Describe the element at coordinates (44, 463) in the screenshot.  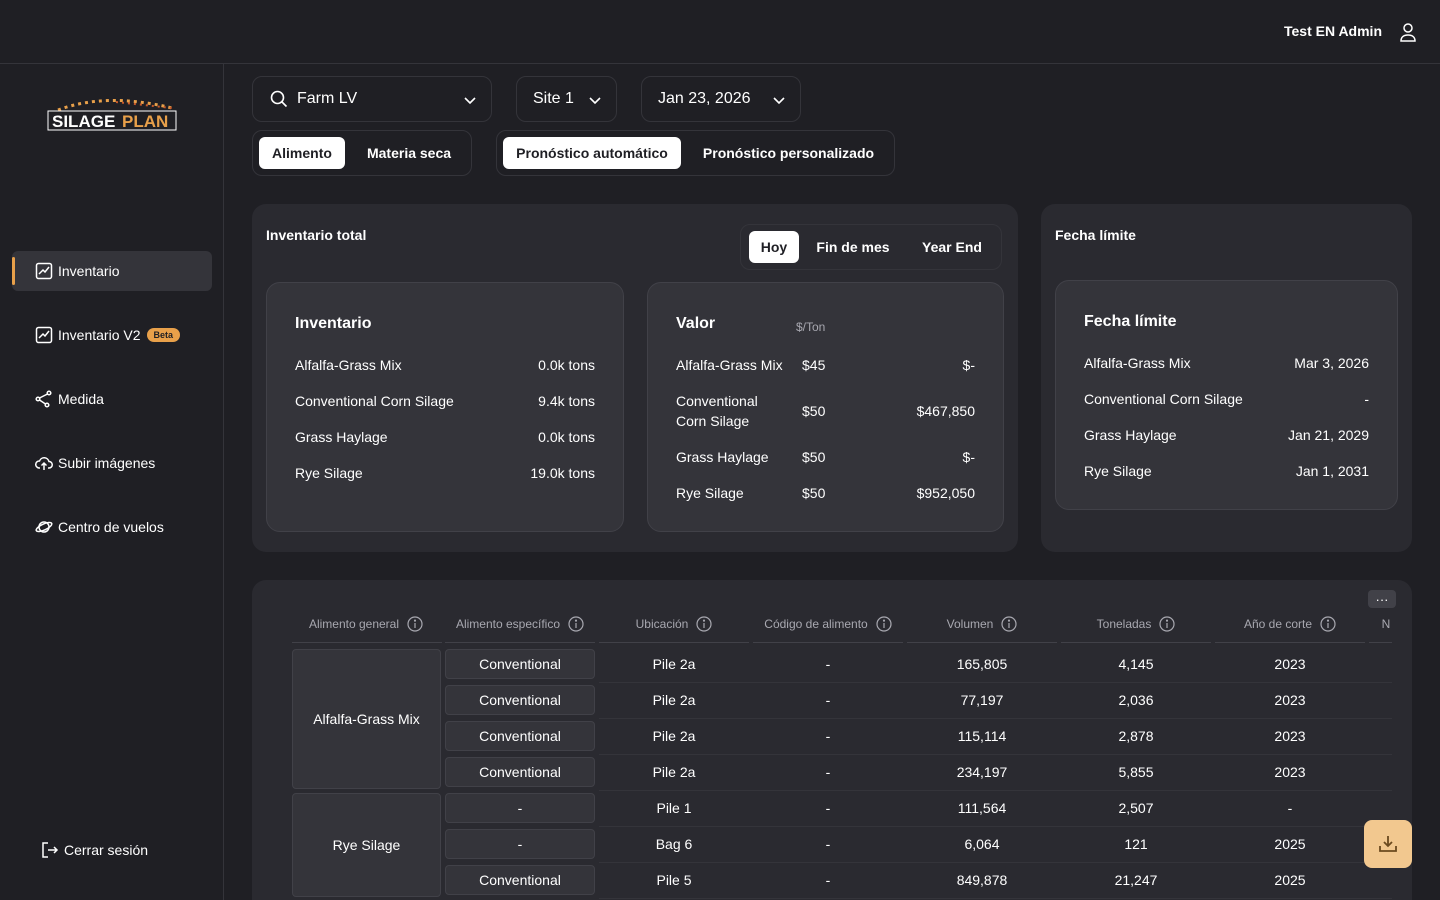
I see `cloud-upload-icon` at that location.